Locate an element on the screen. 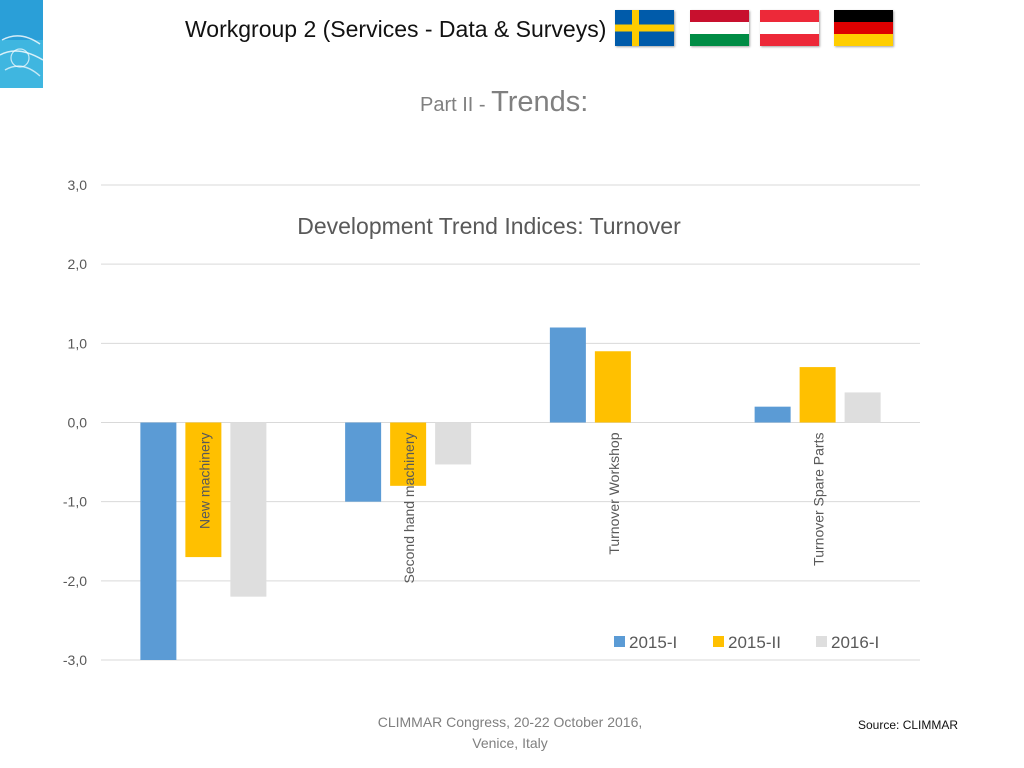 The height and width of the screenshot is (768, 1024). legend-label: 2016-I is located at coordinates (855, 642).